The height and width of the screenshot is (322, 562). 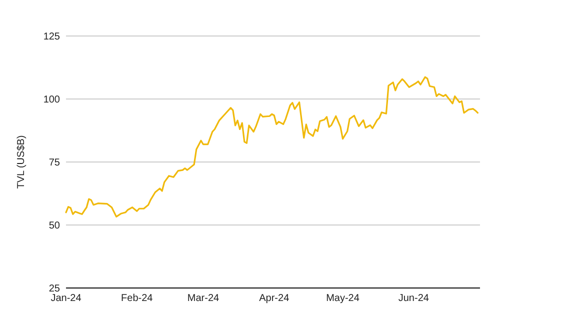 What do you see at coordinates (54, 226) in the screenshot?
I see `y-tick-label: 50` at bounding box center [54, 226].